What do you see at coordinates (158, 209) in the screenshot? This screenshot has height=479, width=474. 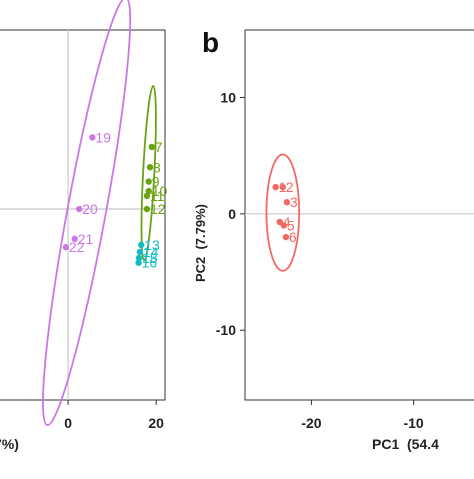 I see `point-label: 12` at bounding box center [158, 209].